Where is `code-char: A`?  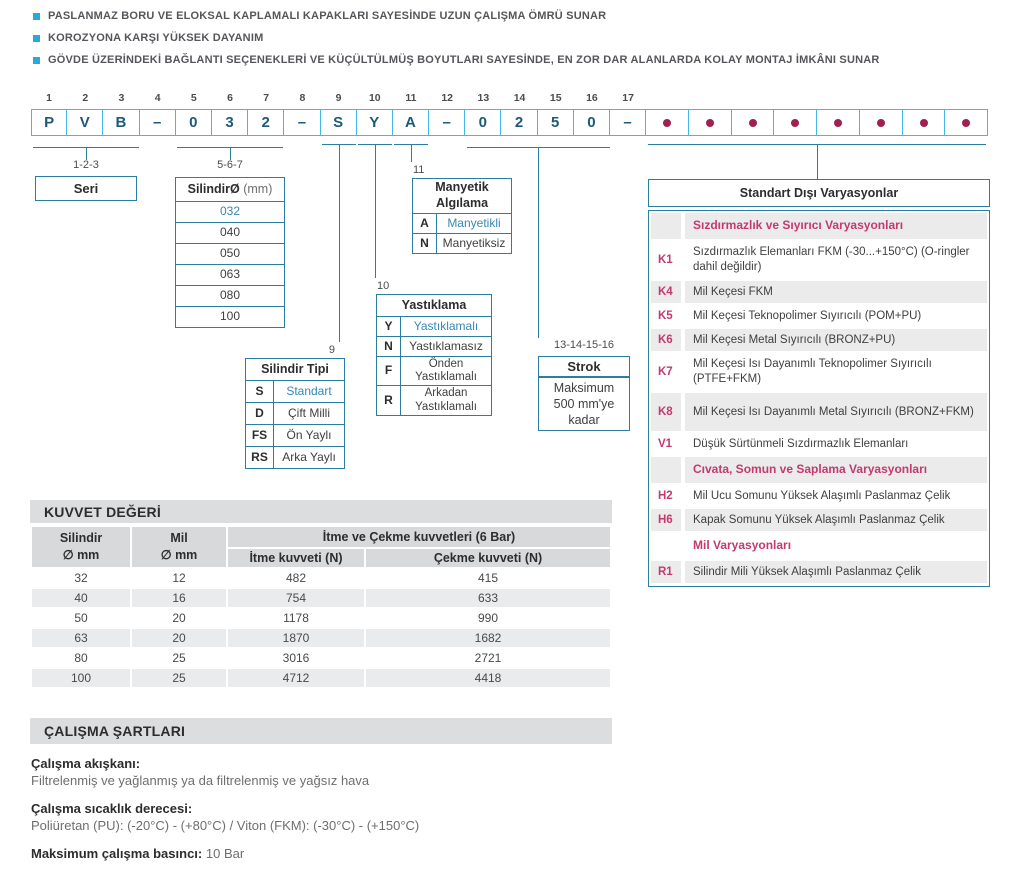
code-char: A is located at coordinates (410, 122).